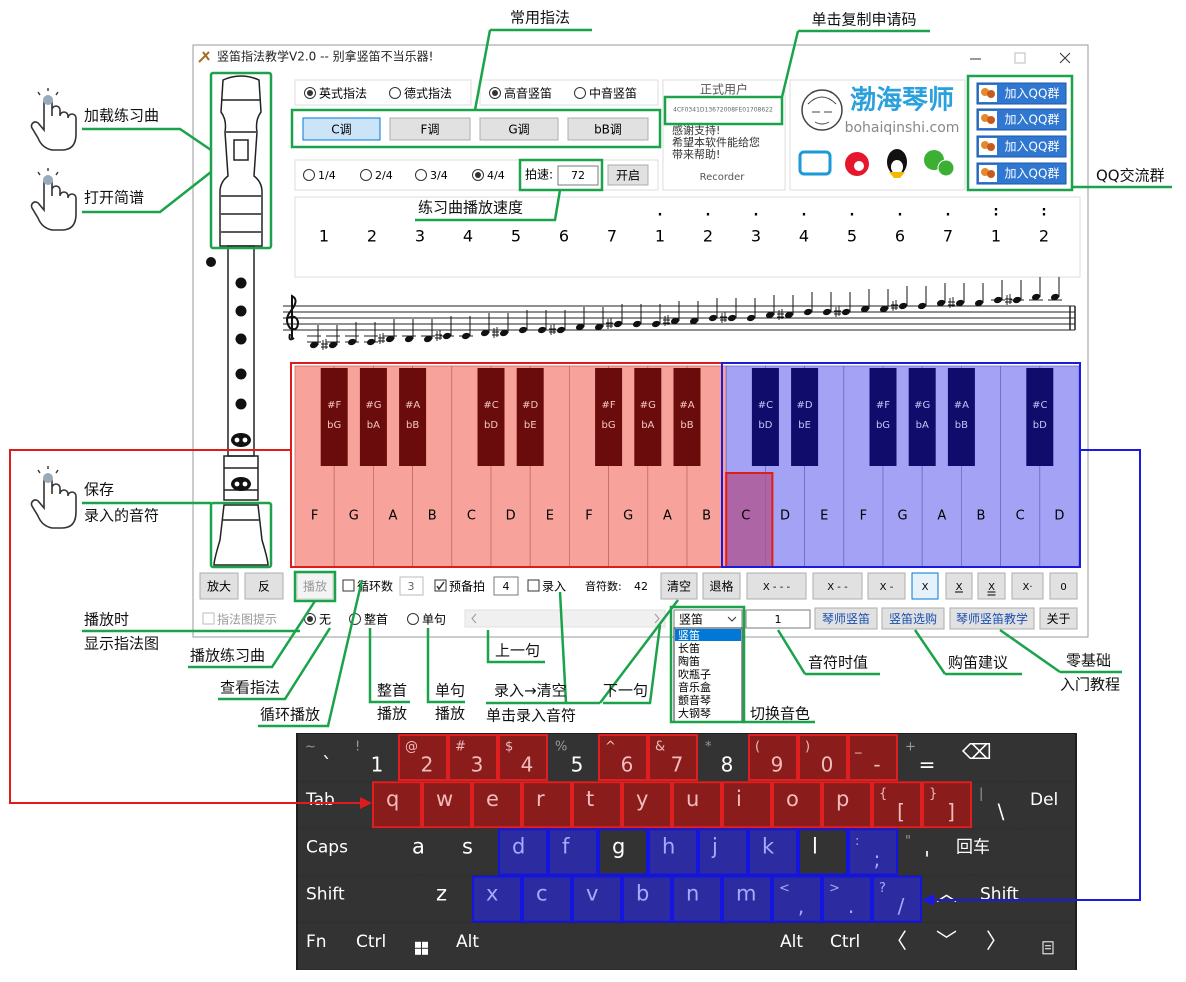 This screenshot has height=982, width=1186. Describe the element at coordinates (440, 585) in the screenshot. I see `prebeat-checkbox` at that location.